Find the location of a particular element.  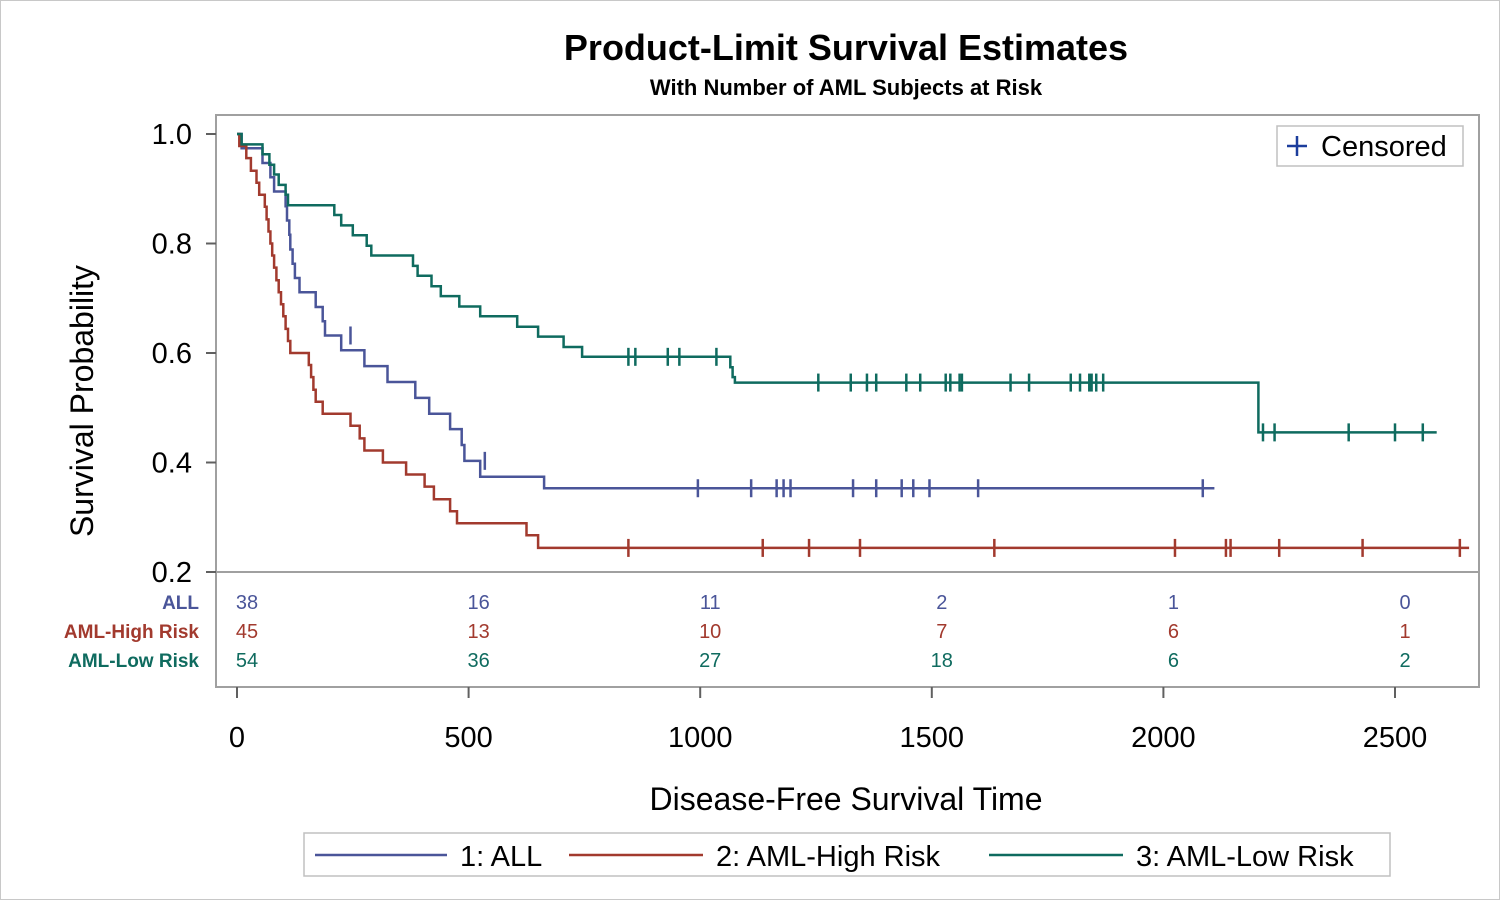

censored-legend-box is located at coordinates (1370, 146).